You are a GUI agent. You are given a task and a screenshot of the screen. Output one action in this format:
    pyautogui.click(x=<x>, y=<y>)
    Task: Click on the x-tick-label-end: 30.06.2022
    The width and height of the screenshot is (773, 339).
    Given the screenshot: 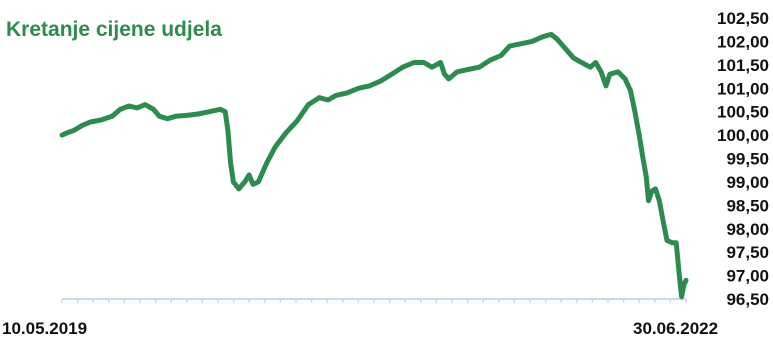 What is the action you would take?
    pyautogui.click(x=675, y=328)
    